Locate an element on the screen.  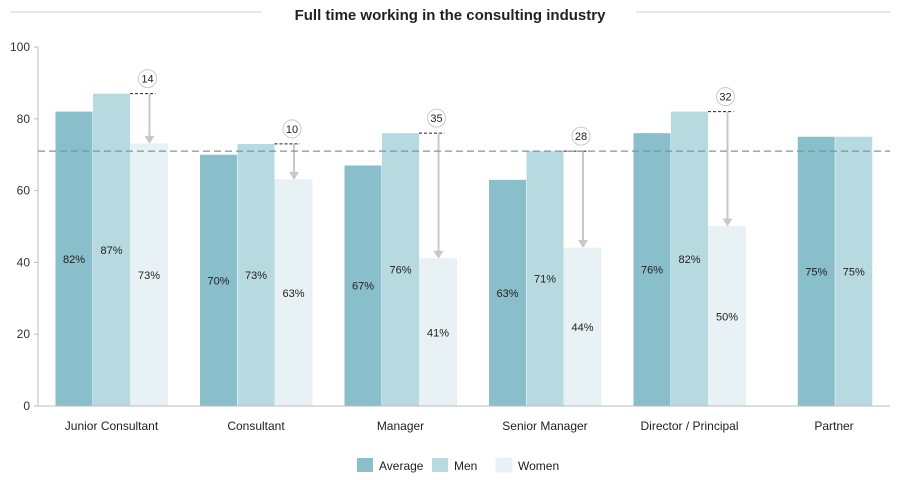
data-label-women: 44% is located at coordinates (582, 328).